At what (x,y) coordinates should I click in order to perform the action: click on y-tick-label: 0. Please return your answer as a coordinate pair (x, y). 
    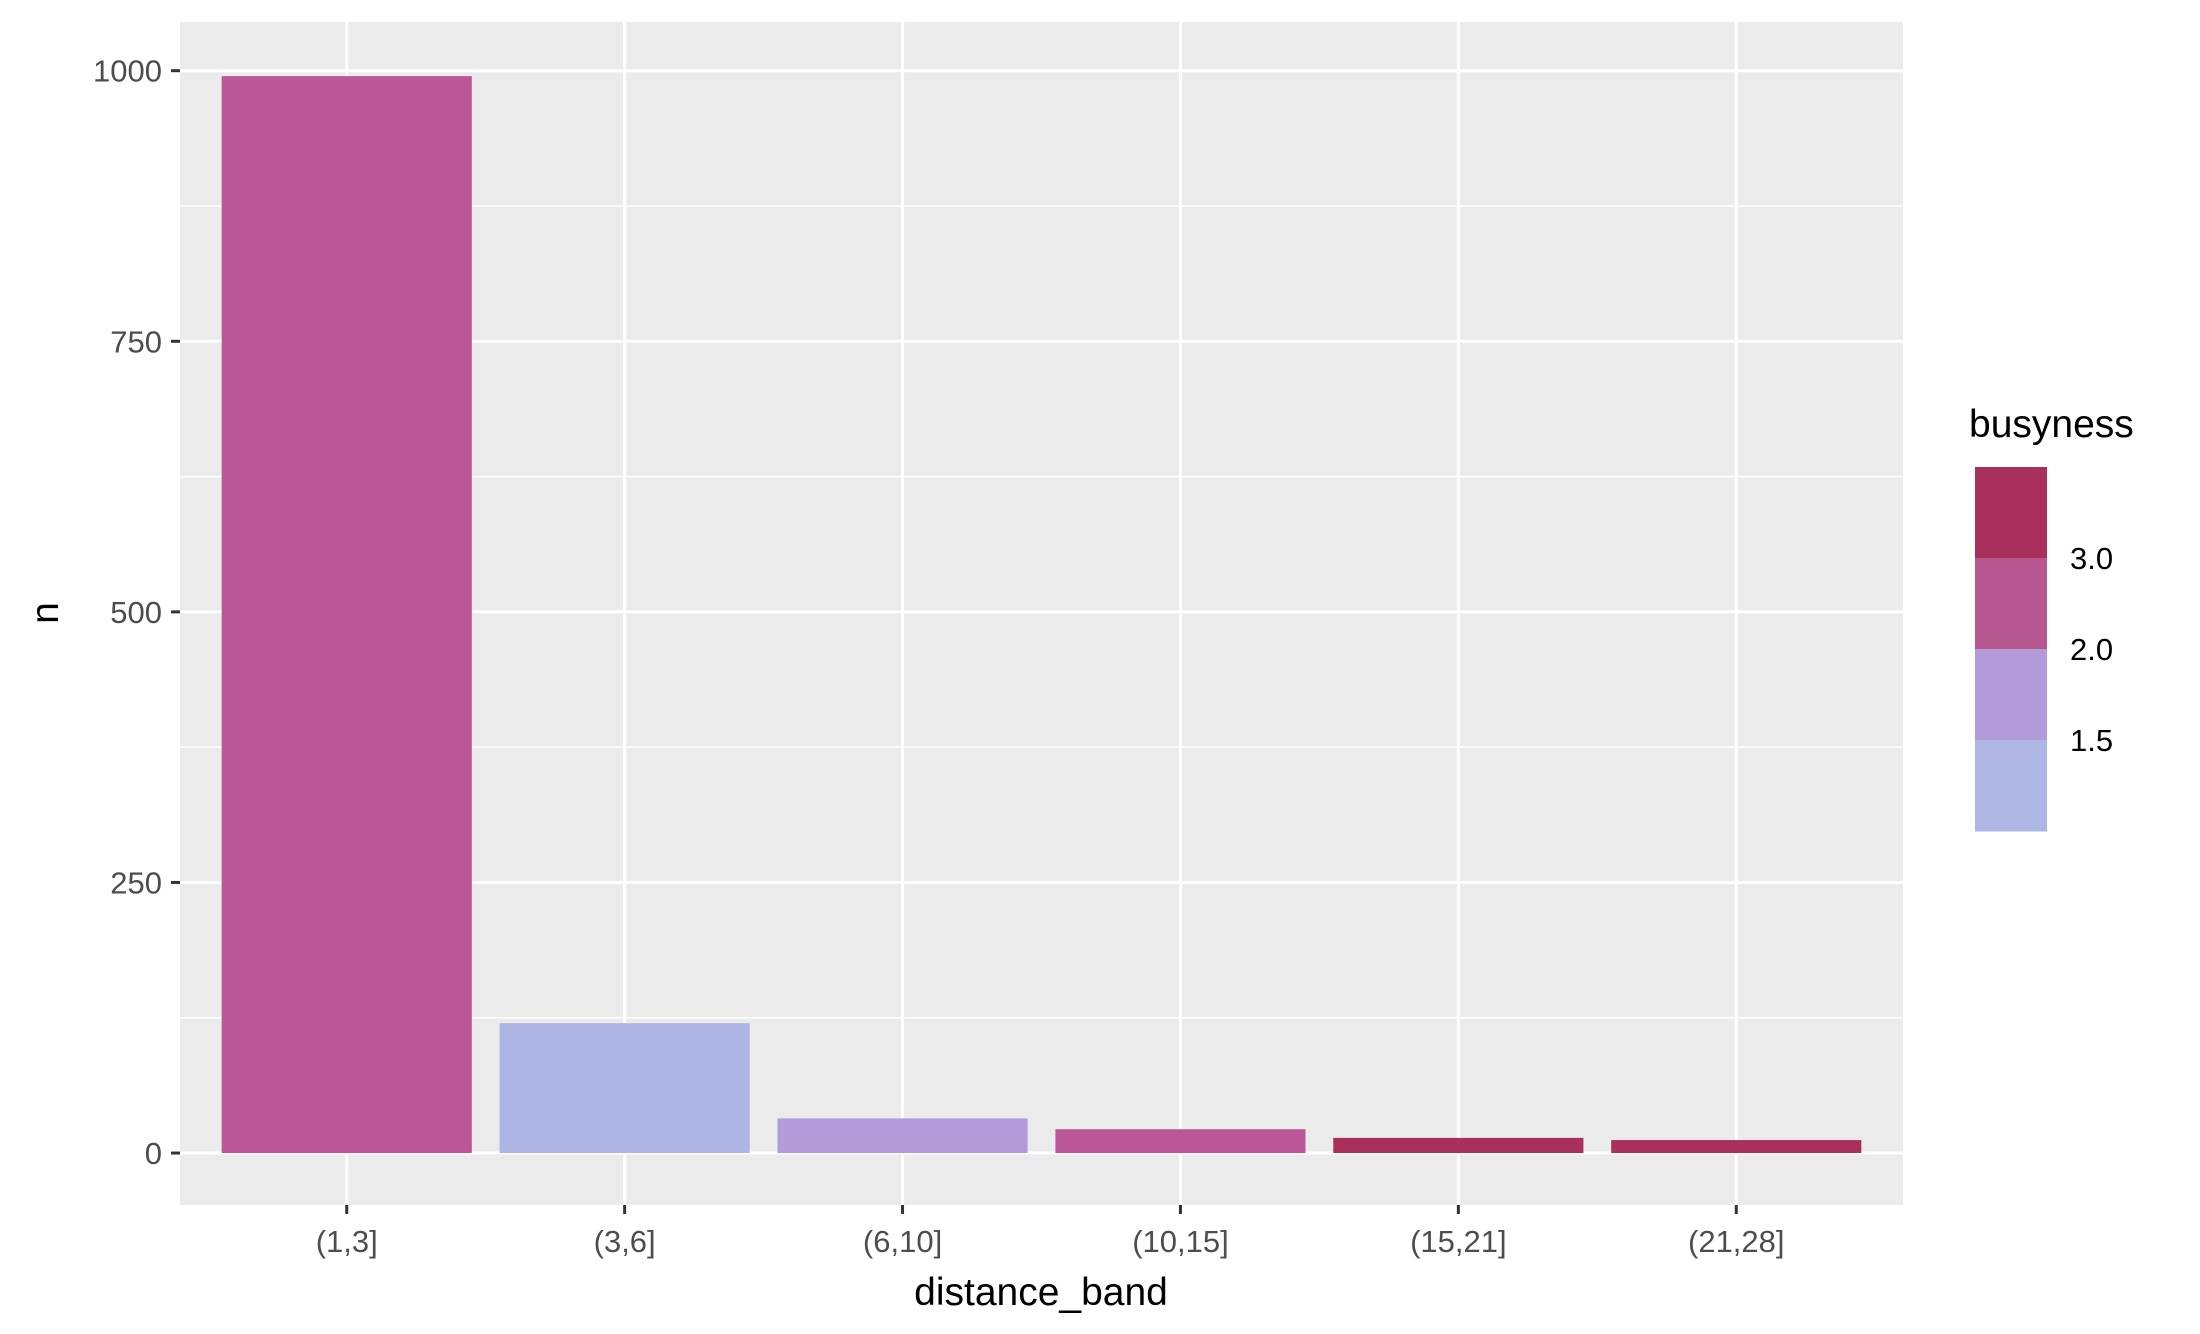
    Looking at the image, I should click on (153, 1153).